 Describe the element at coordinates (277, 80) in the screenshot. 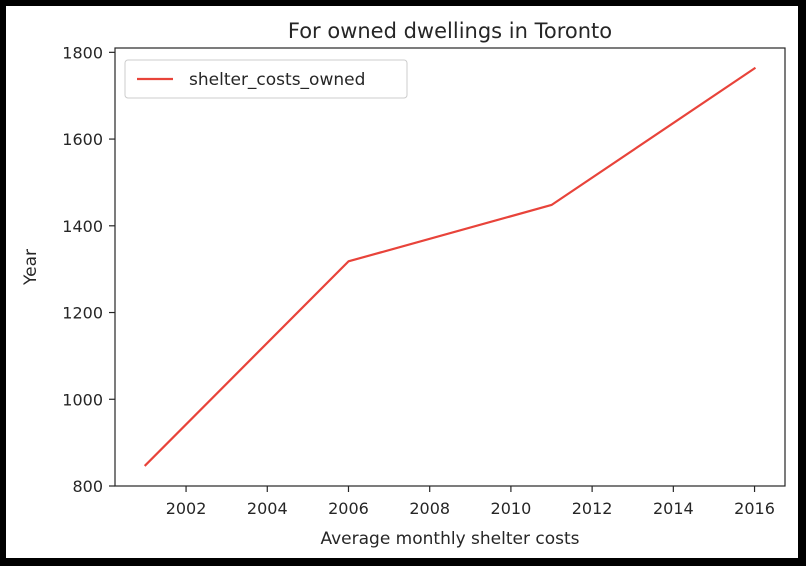

I see `legend-entry-label: shelter_costs_owned` at that location.